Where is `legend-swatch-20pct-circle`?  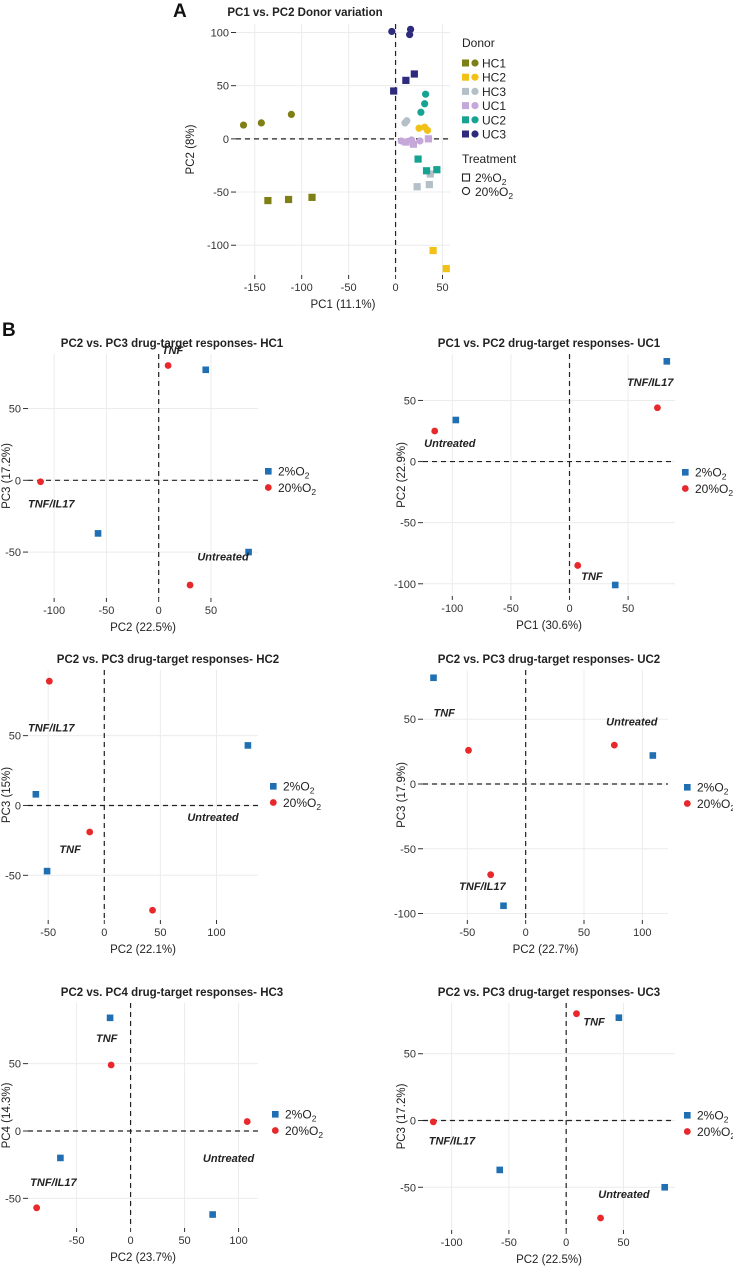 legend-swatch-20pct-circle is located at coordinates (466, 191).